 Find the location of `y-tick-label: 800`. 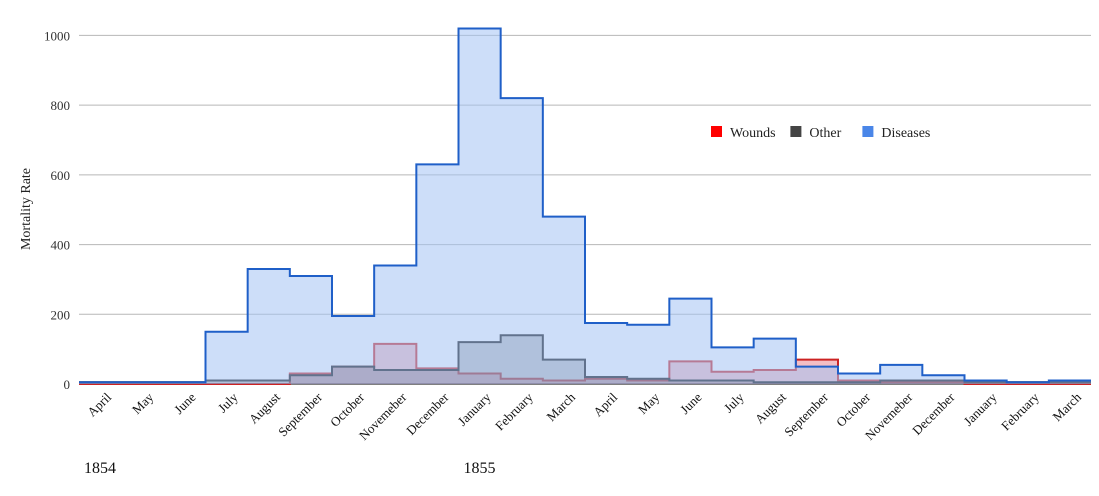

y-tick-label: 800 is located at coordinates (61, 105).